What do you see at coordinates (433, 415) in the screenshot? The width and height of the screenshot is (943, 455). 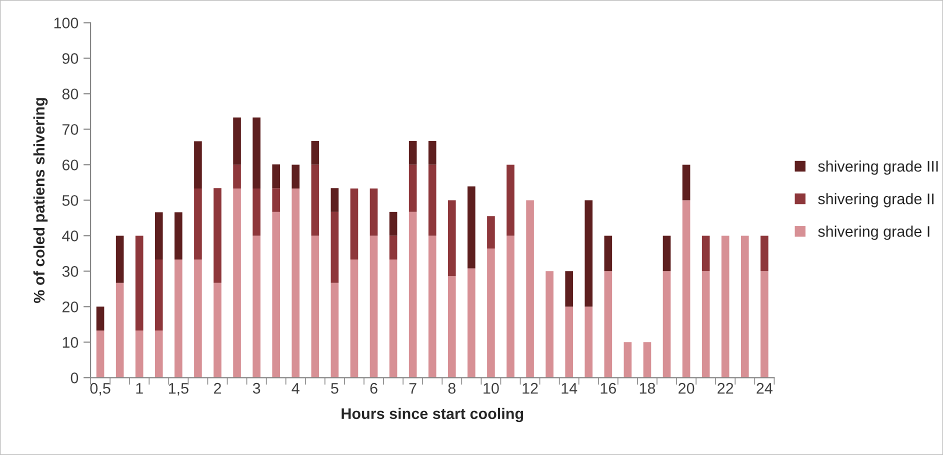 I see `x-axis-title: Hours since start cooling` at bounding box center [433, 415].